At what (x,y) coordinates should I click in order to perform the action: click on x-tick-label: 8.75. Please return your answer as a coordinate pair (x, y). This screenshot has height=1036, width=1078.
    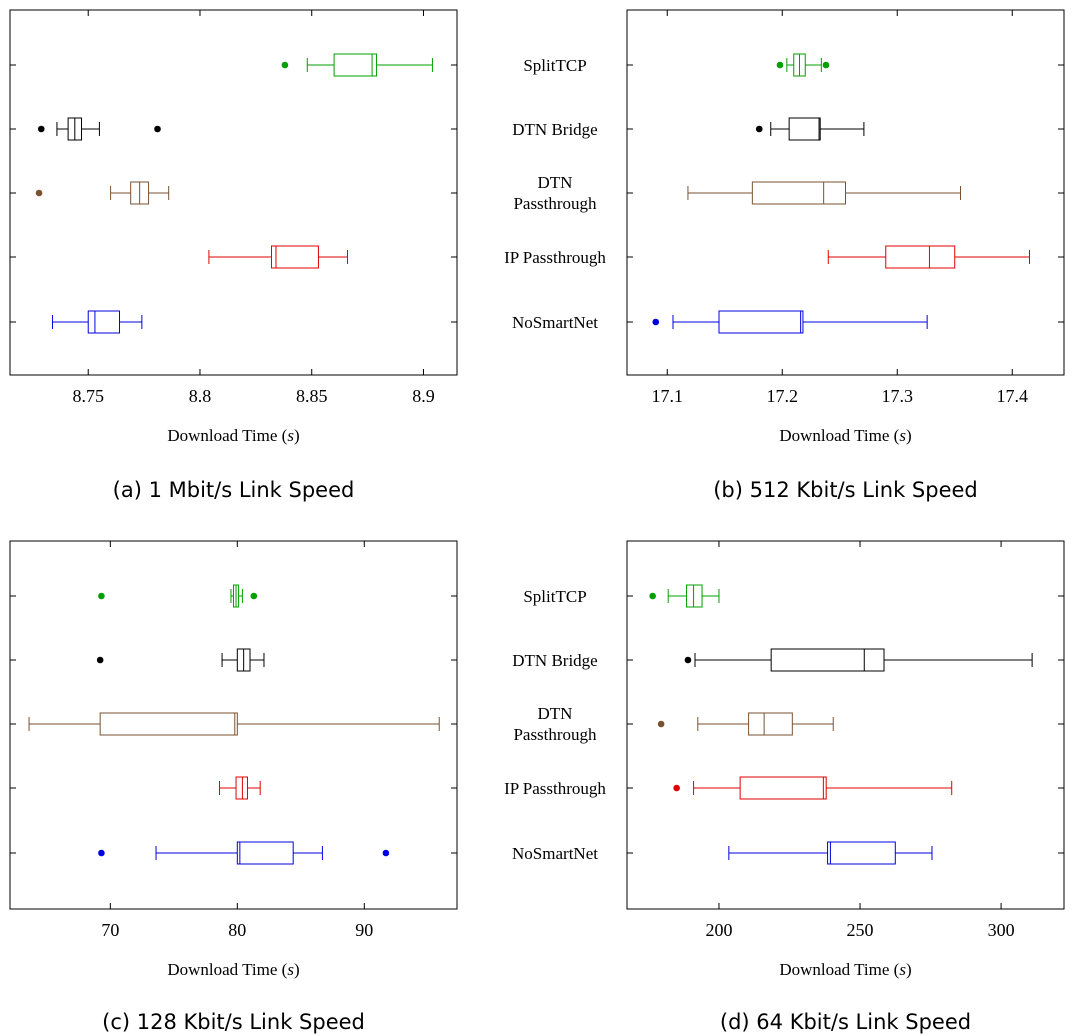
    Looking at the image, I should click on (88, 396).